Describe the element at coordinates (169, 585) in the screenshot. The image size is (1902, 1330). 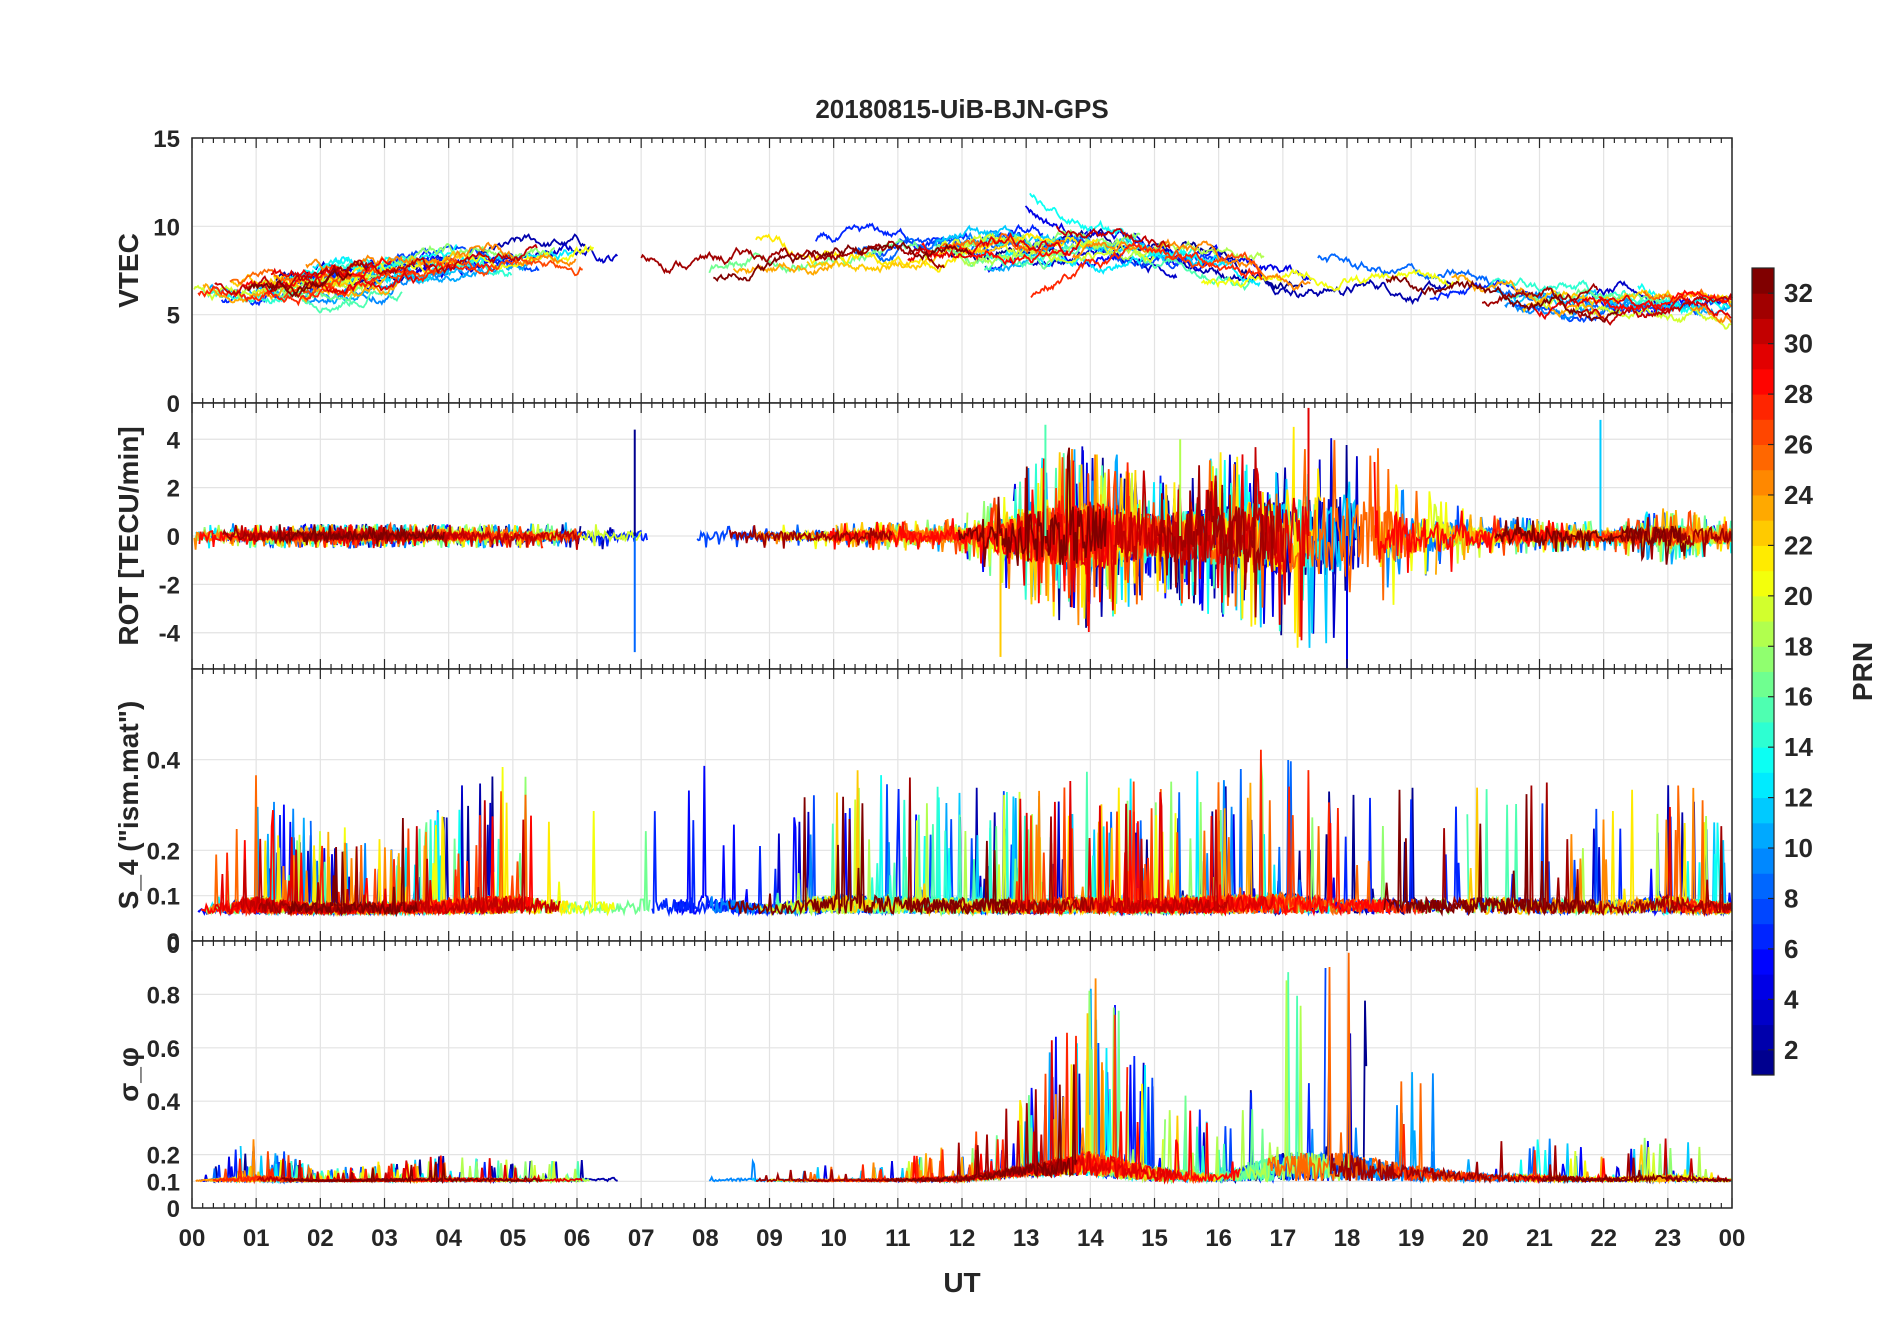
I see `y-tick-label: -2` at that location.